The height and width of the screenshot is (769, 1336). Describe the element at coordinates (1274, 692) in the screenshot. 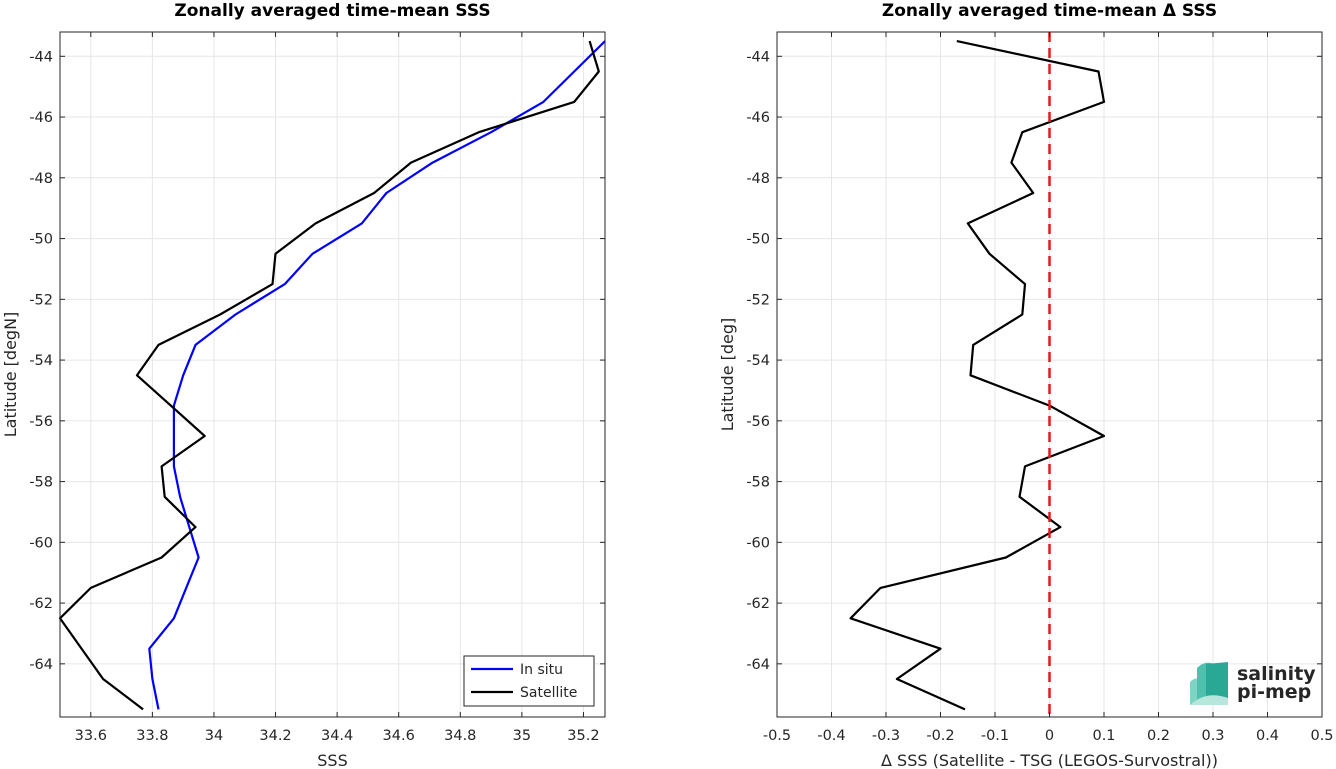

I see `logo-text-pi-mep: pi-mep` at that location.